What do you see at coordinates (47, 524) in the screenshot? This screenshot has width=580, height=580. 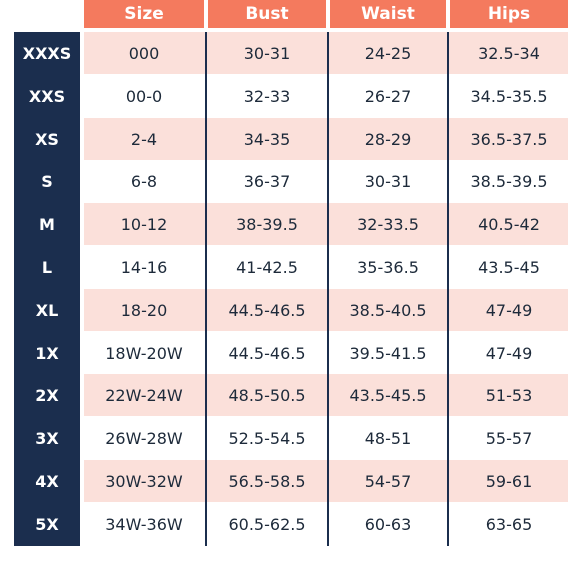 I see `row-size-label: 5X` at bounding box center [47, 524].